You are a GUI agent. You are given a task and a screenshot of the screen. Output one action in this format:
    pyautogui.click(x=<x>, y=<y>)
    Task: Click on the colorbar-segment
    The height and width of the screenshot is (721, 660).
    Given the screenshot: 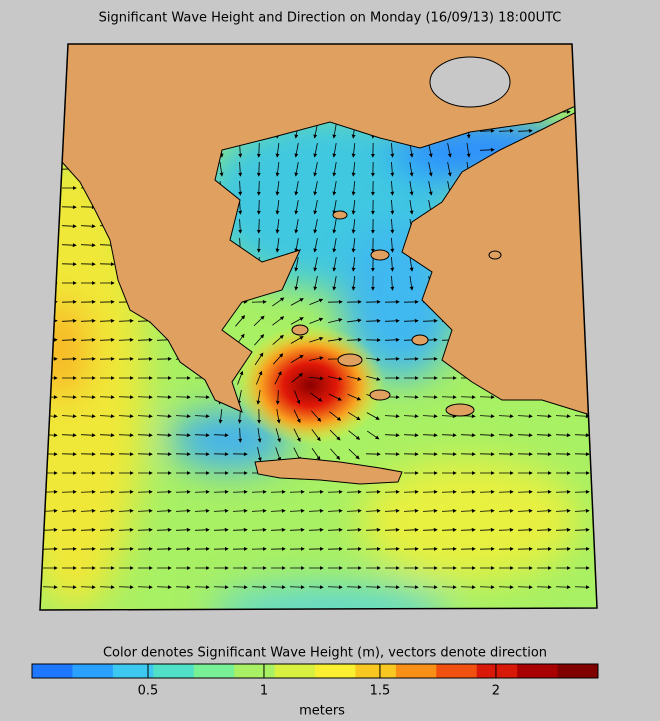 What is the action you would take?
    pyautogui.click(x=255, y=671)
    